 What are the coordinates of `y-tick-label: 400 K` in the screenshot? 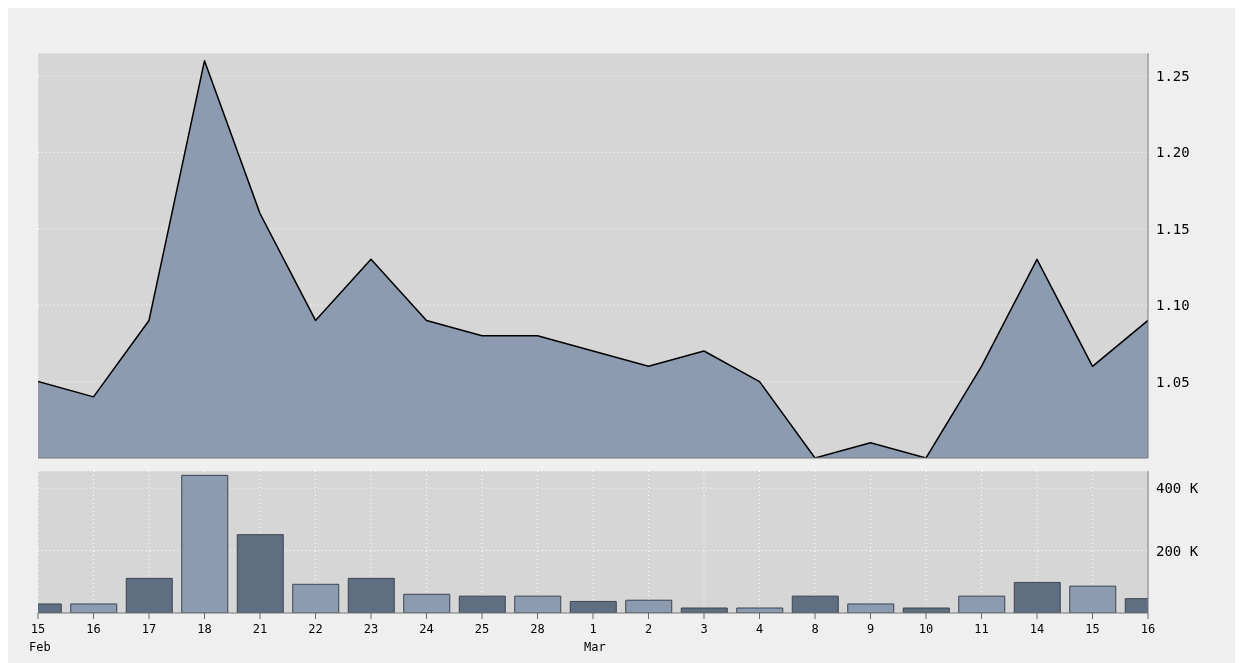 It's located at (1177, 488).